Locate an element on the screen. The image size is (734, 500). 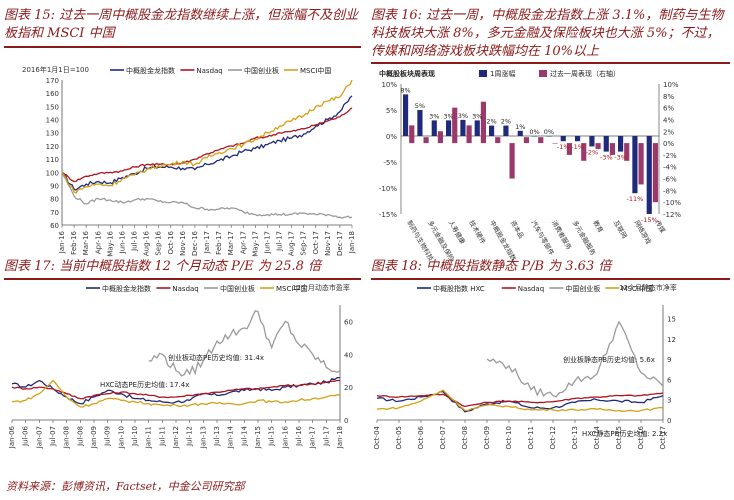
data-label: 3% is located at coordinates (477, 116).